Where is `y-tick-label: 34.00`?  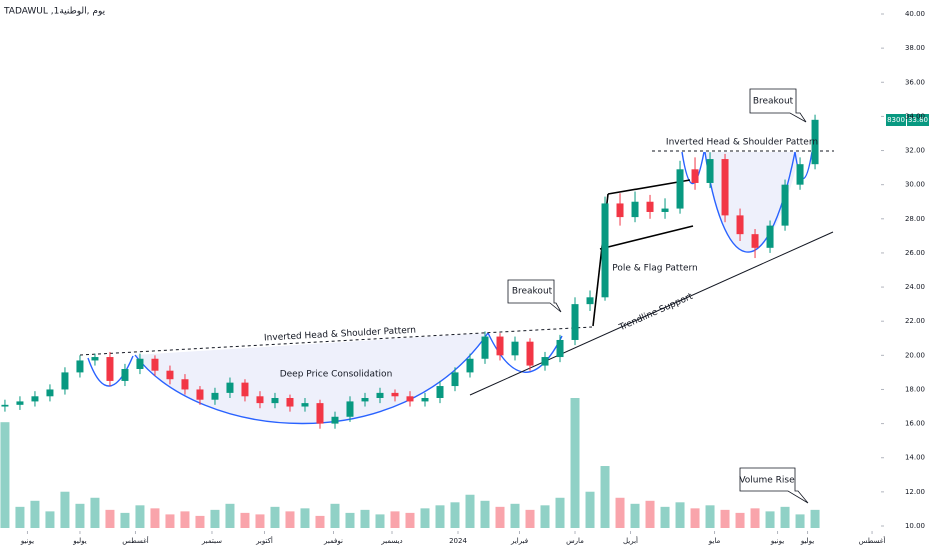 y-tick-label: 34.00 is located at coordinates (915, 116).